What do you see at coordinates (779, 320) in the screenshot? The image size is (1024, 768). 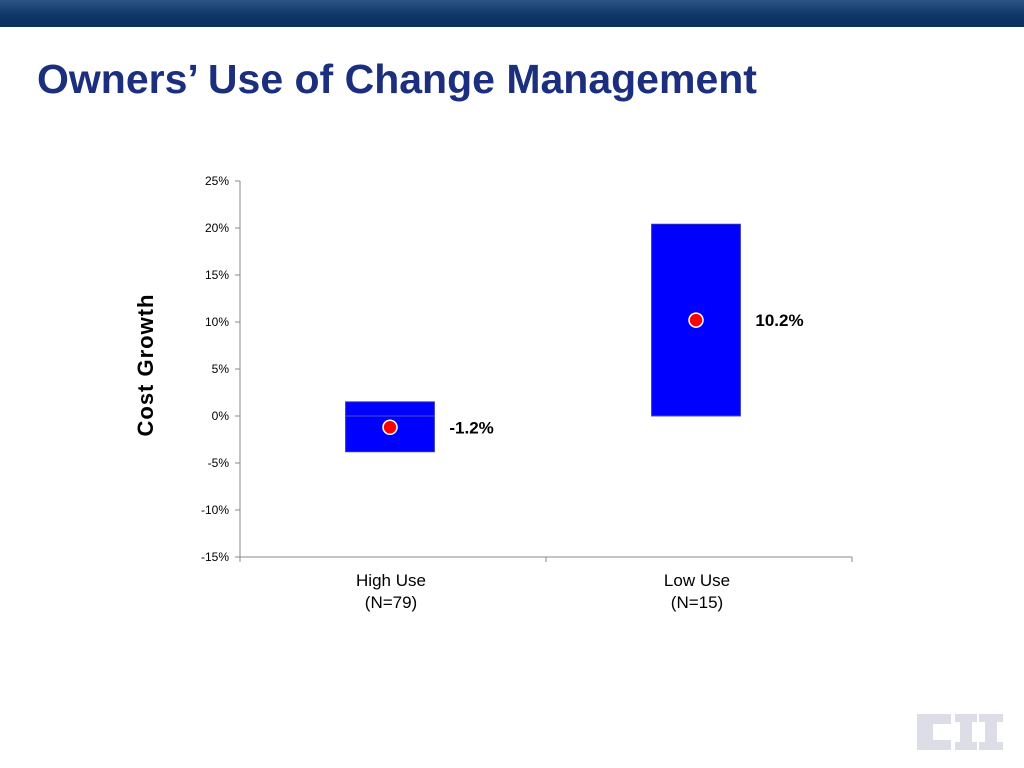 I see `data-label: 10.2%` at bounding box center [779, 320].